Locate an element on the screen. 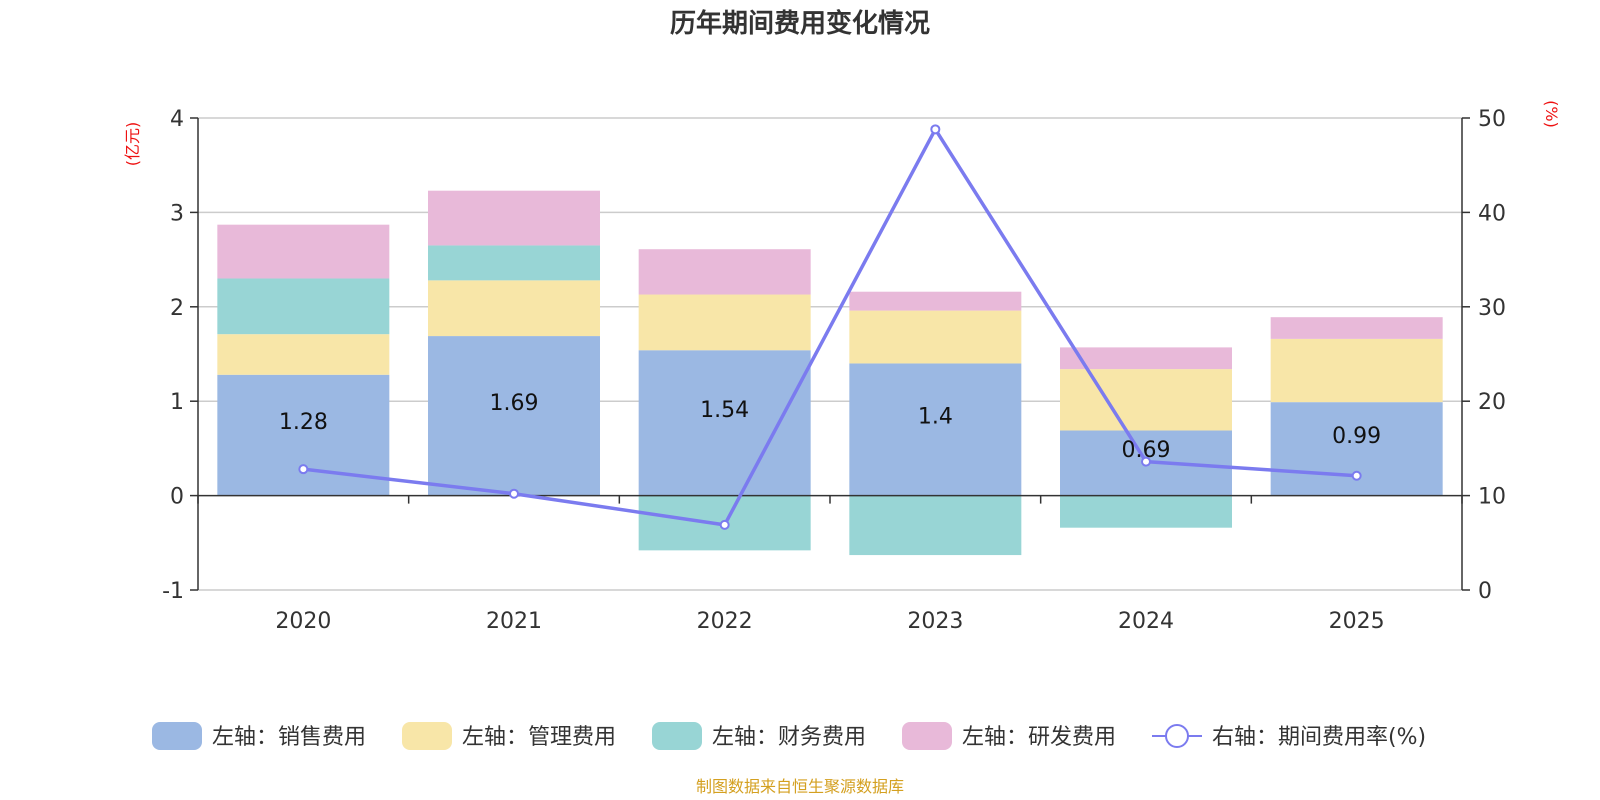 The width and height of the screenshot is (1600, 800). x-axis-tick-label: 2022 is located at coordinates (725, 621).